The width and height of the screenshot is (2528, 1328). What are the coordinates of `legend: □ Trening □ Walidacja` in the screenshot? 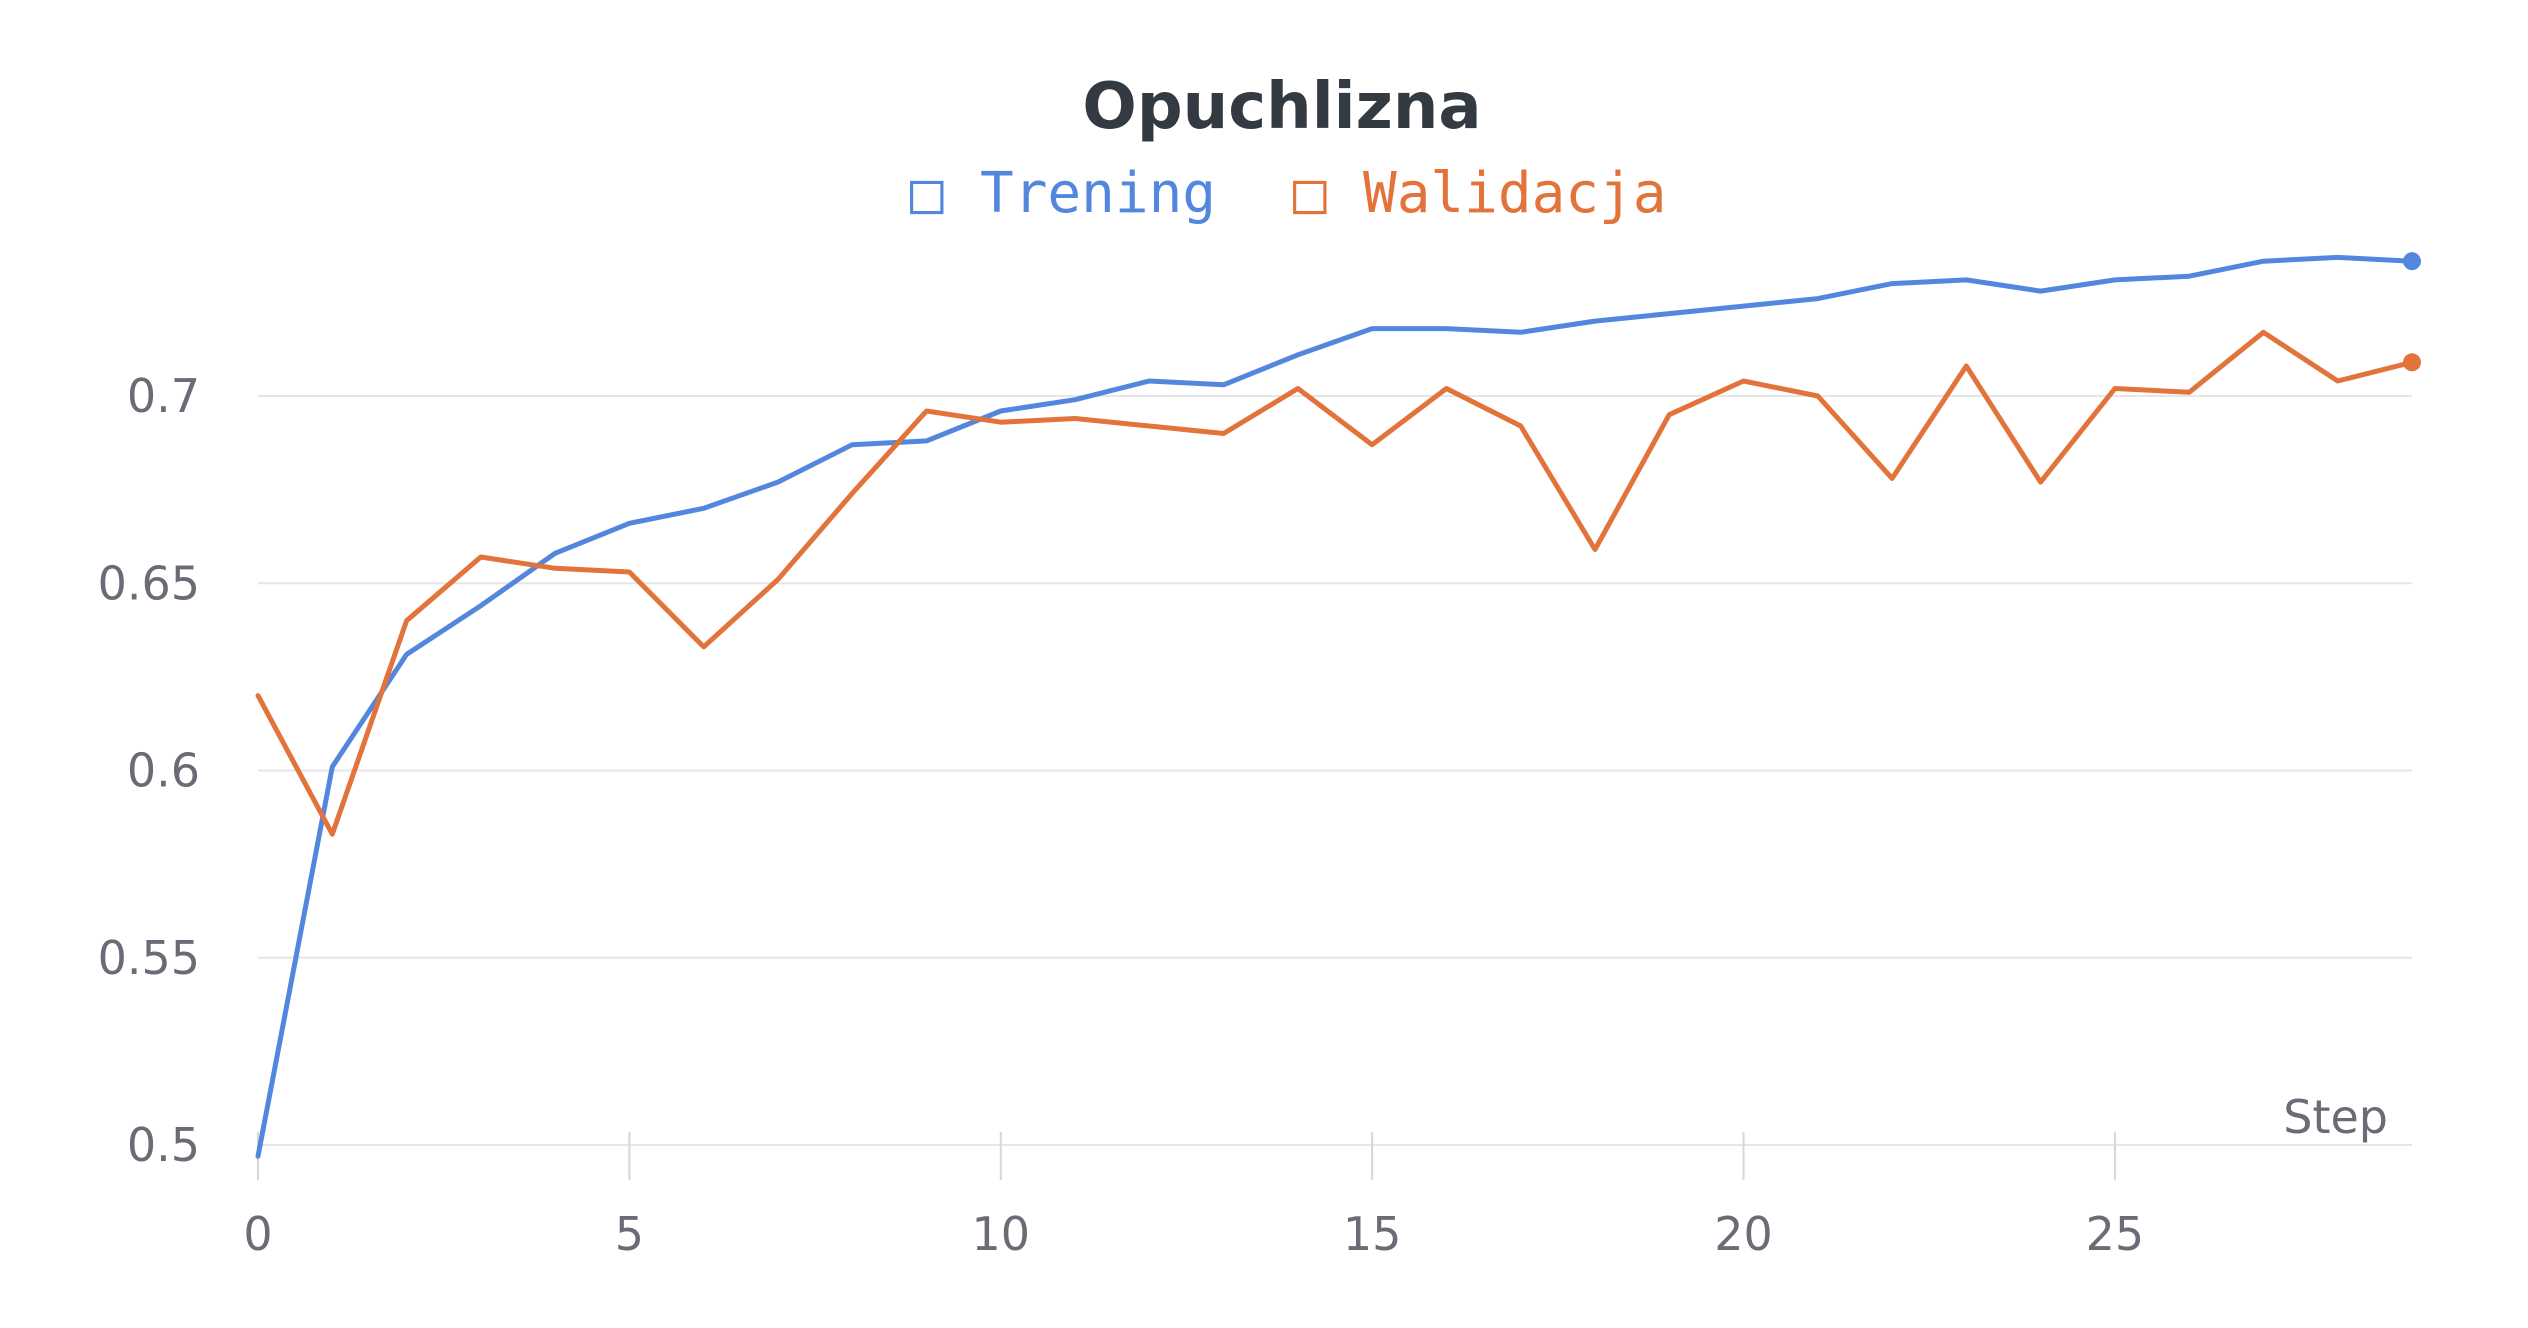 It's located at (1288, 193).